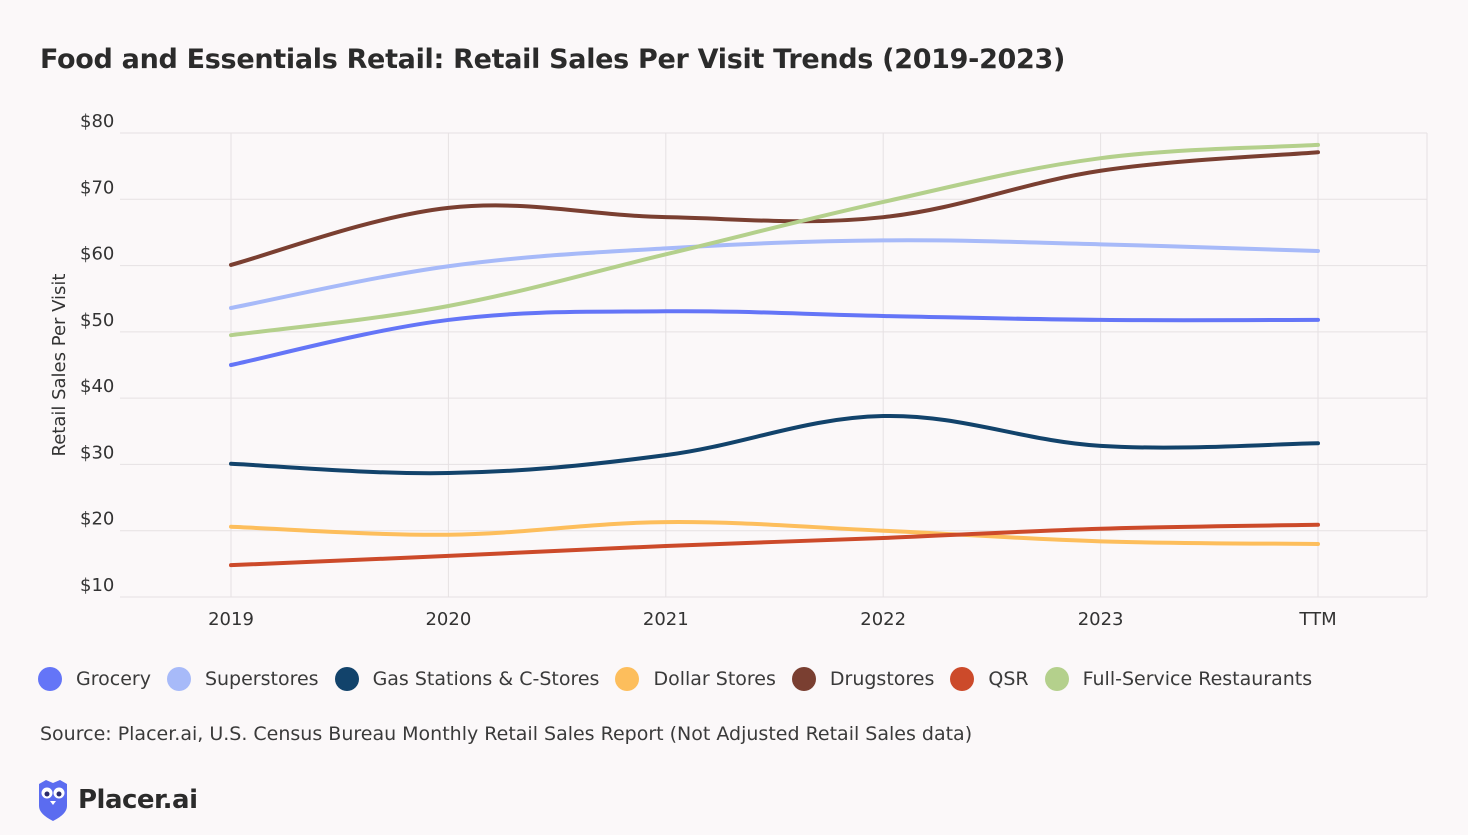 This screenshot has width=1468, height=835. I want to click on legend-item: Full-Service Restaurants, so click(1178, 679).